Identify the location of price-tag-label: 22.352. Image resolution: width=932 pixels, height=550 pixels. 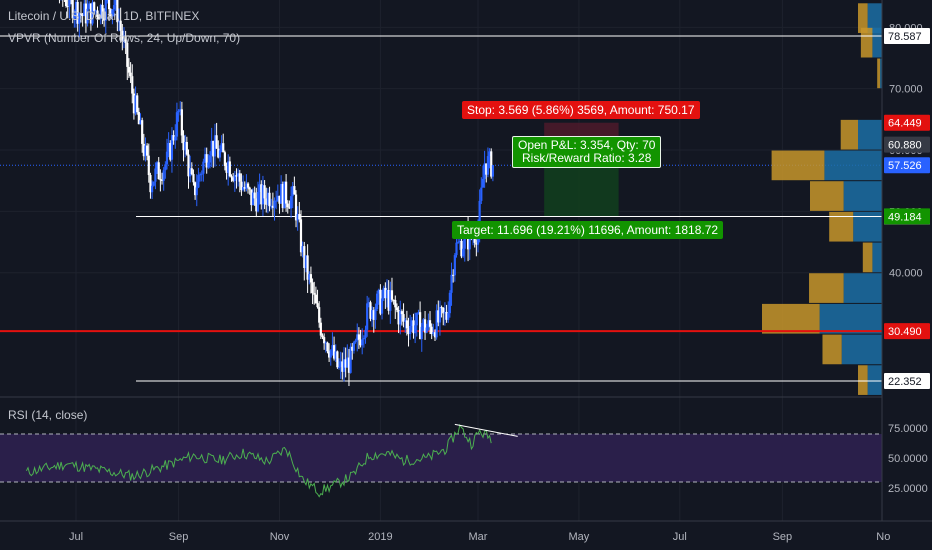
(905, 382).